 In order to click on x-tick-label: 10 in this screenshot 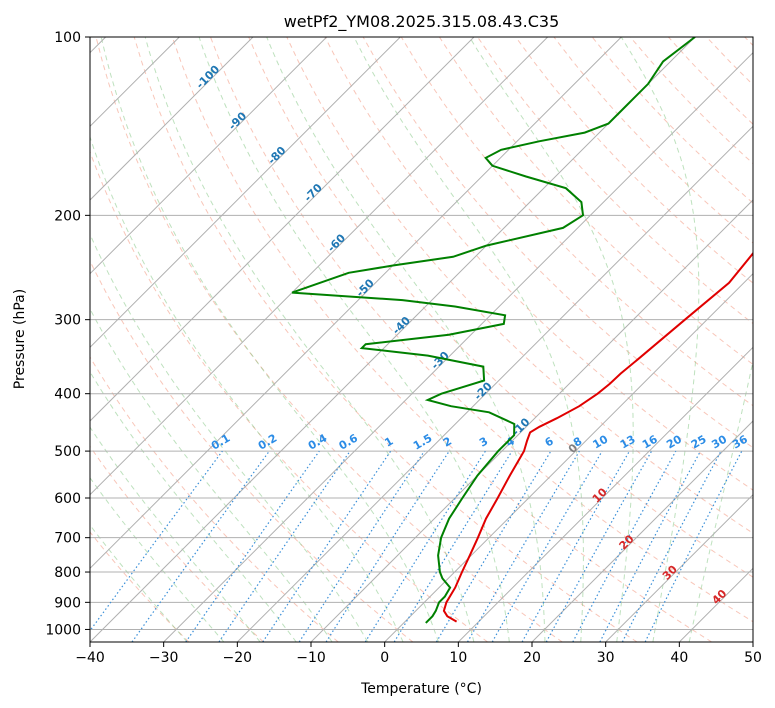, I will do `click(458, 658)`.